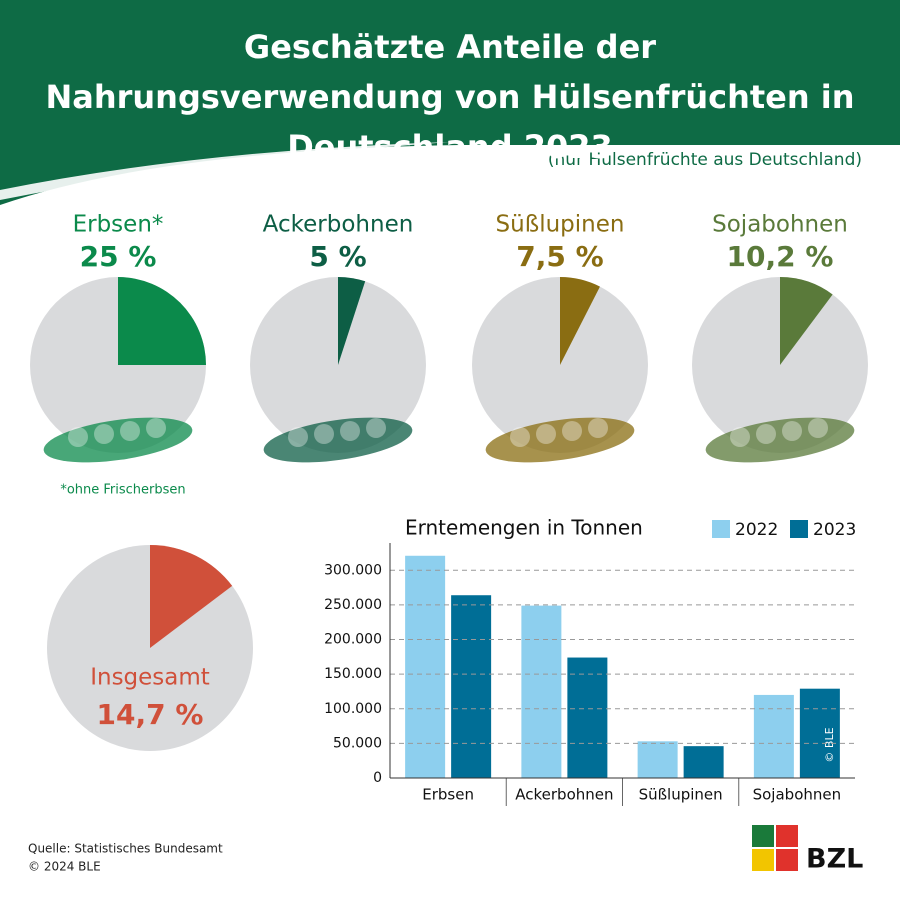 This screenshot has height=900, width=900. Describe the element at coordinates (150, 714) in the screenshot. I see `pie-value-label: 14,7 %` at that location.